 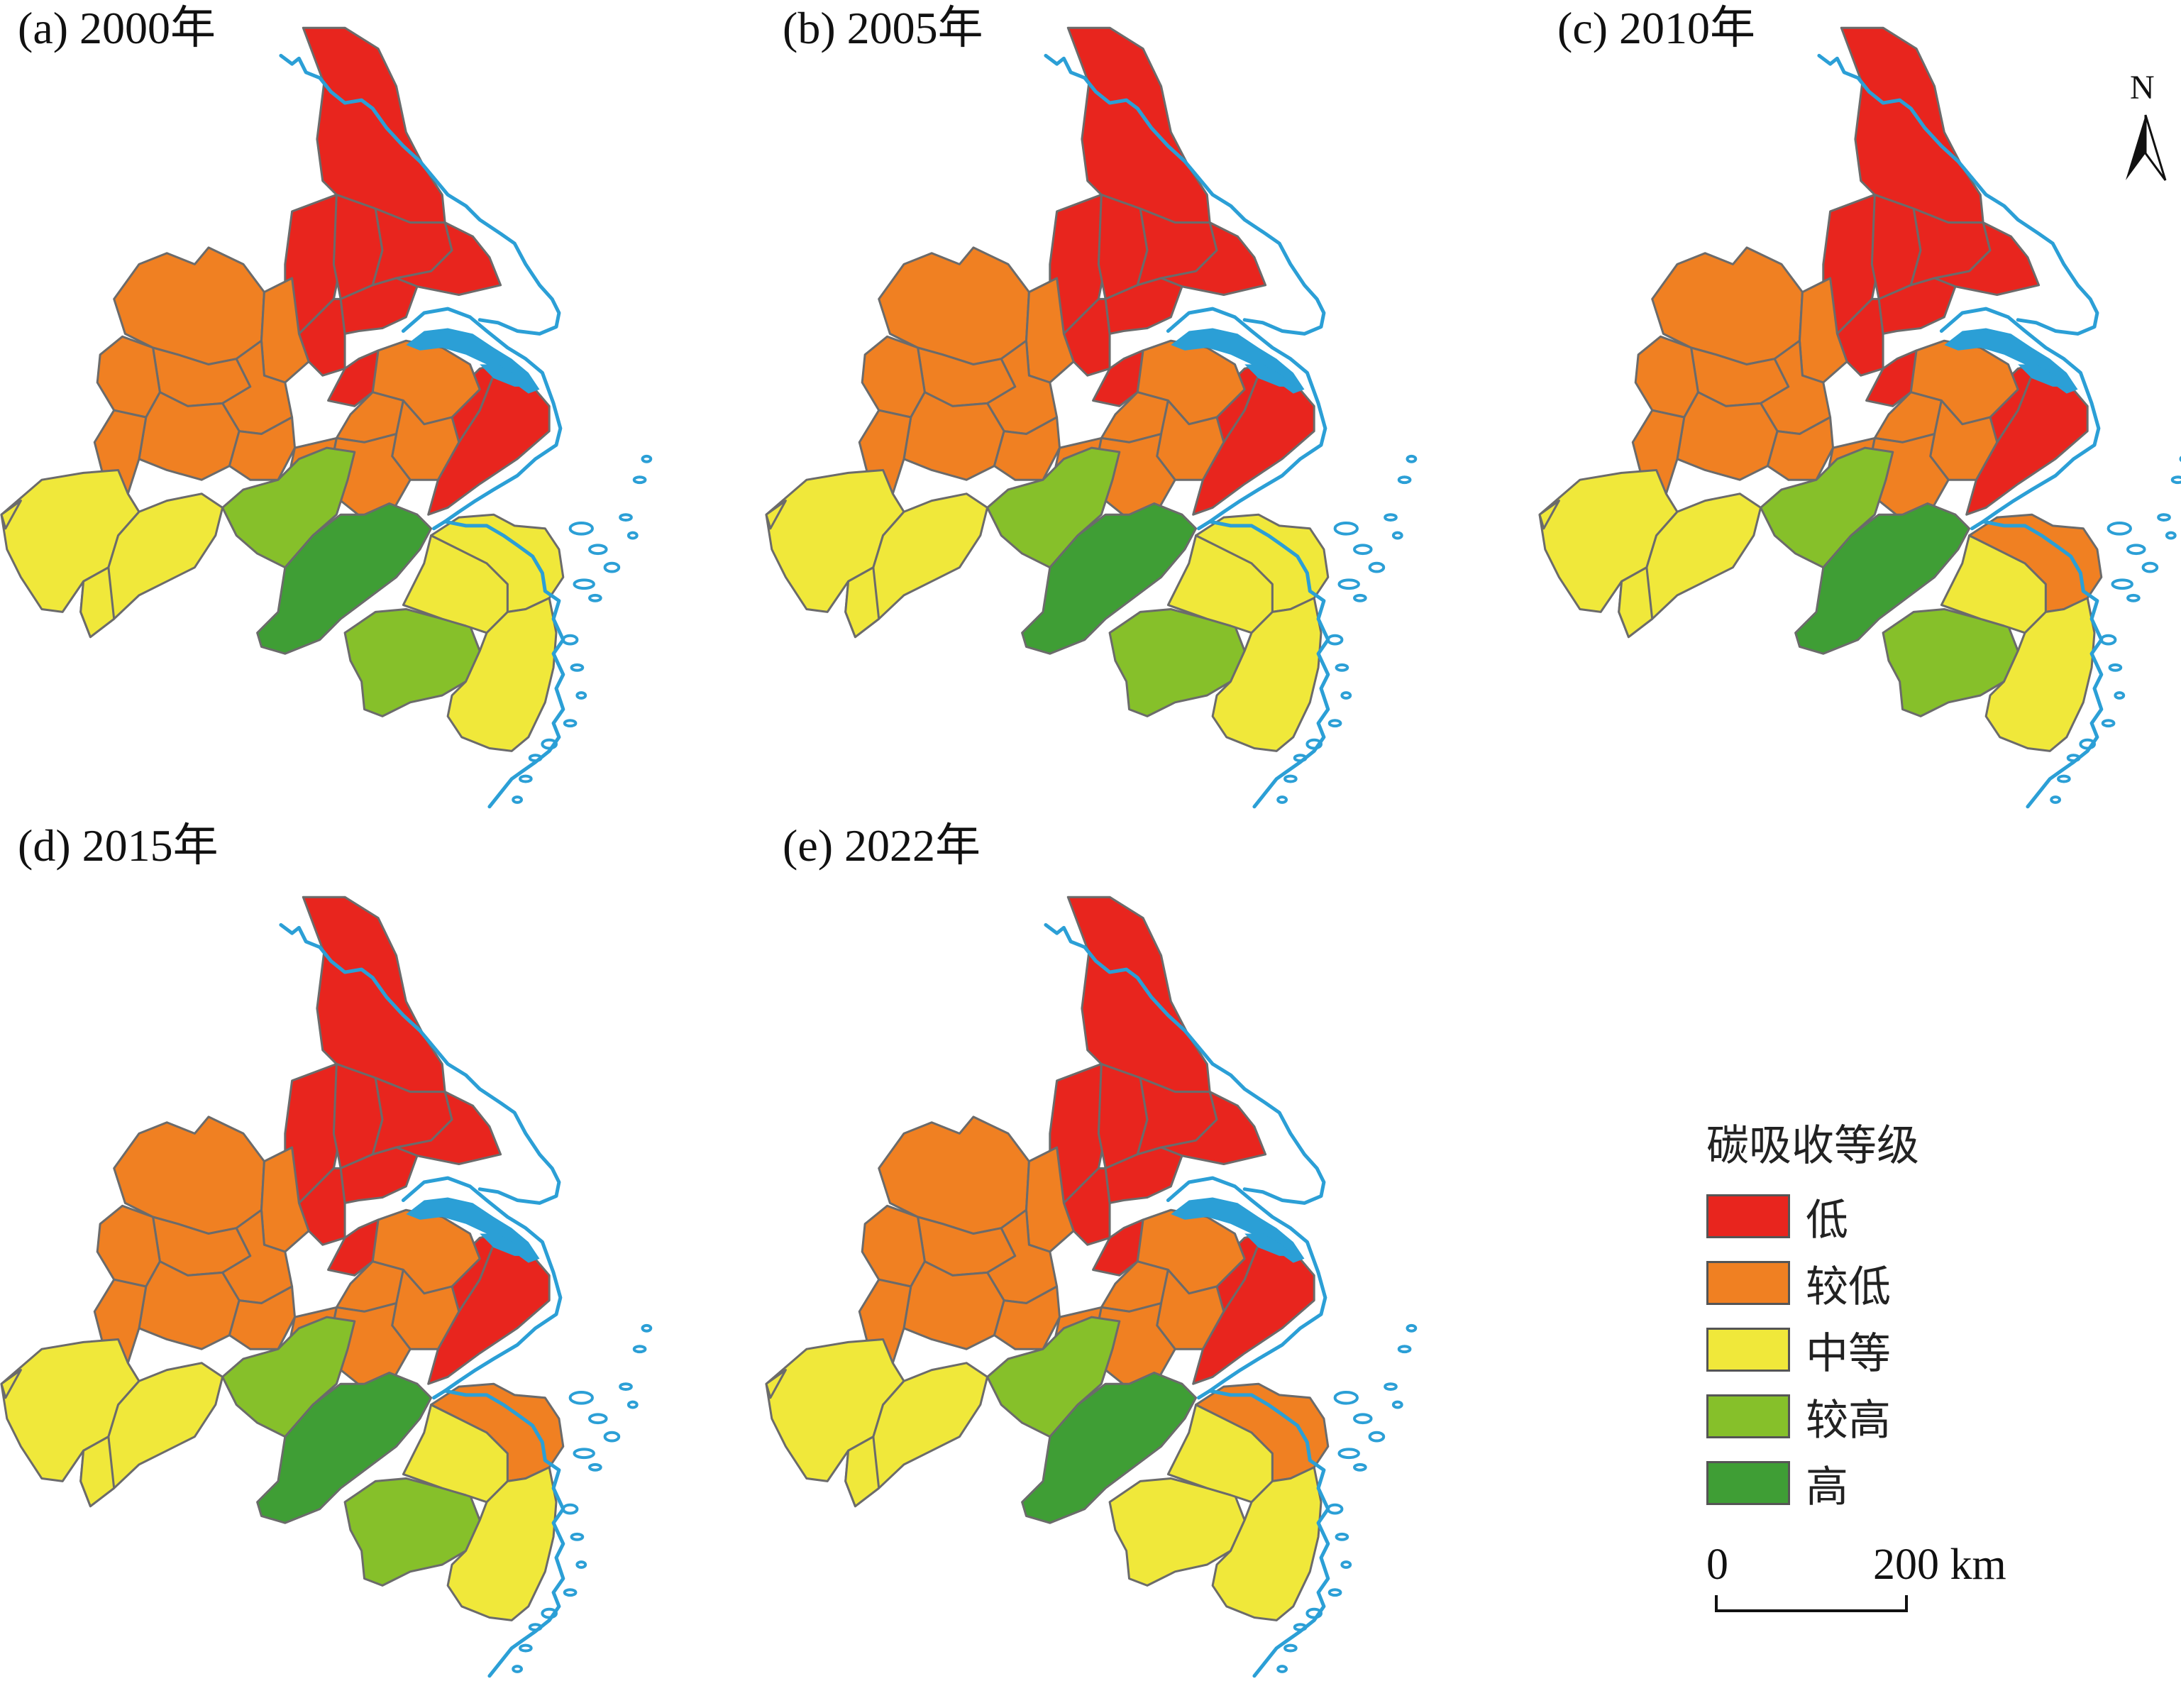 I want to click on legend: 碳吸收等级 低 较低 中等 较高 高, so click(x=1855, y=1320).